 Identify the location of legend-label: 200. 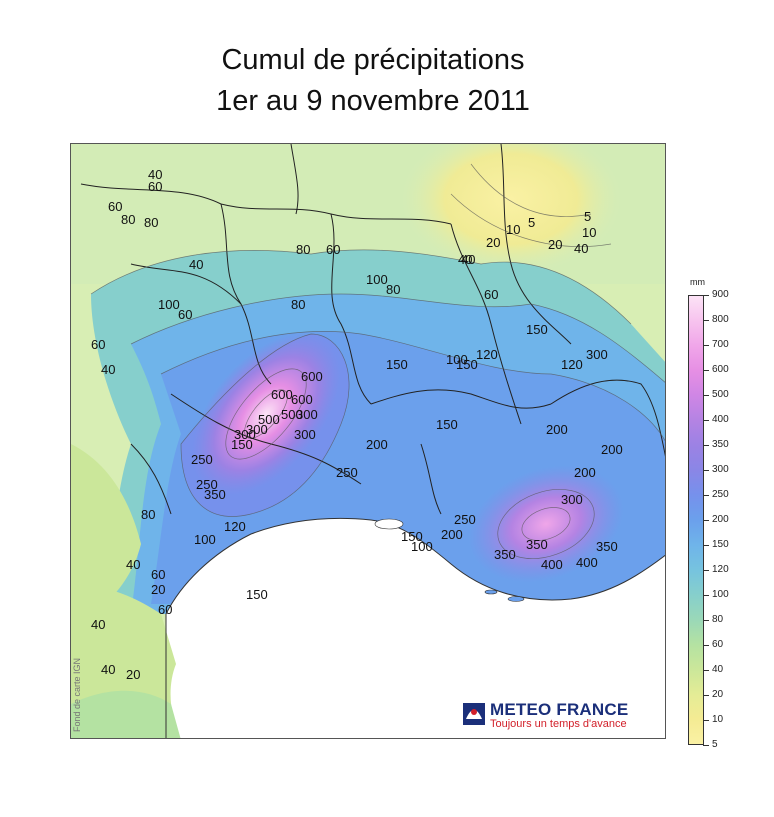
(720, 519).